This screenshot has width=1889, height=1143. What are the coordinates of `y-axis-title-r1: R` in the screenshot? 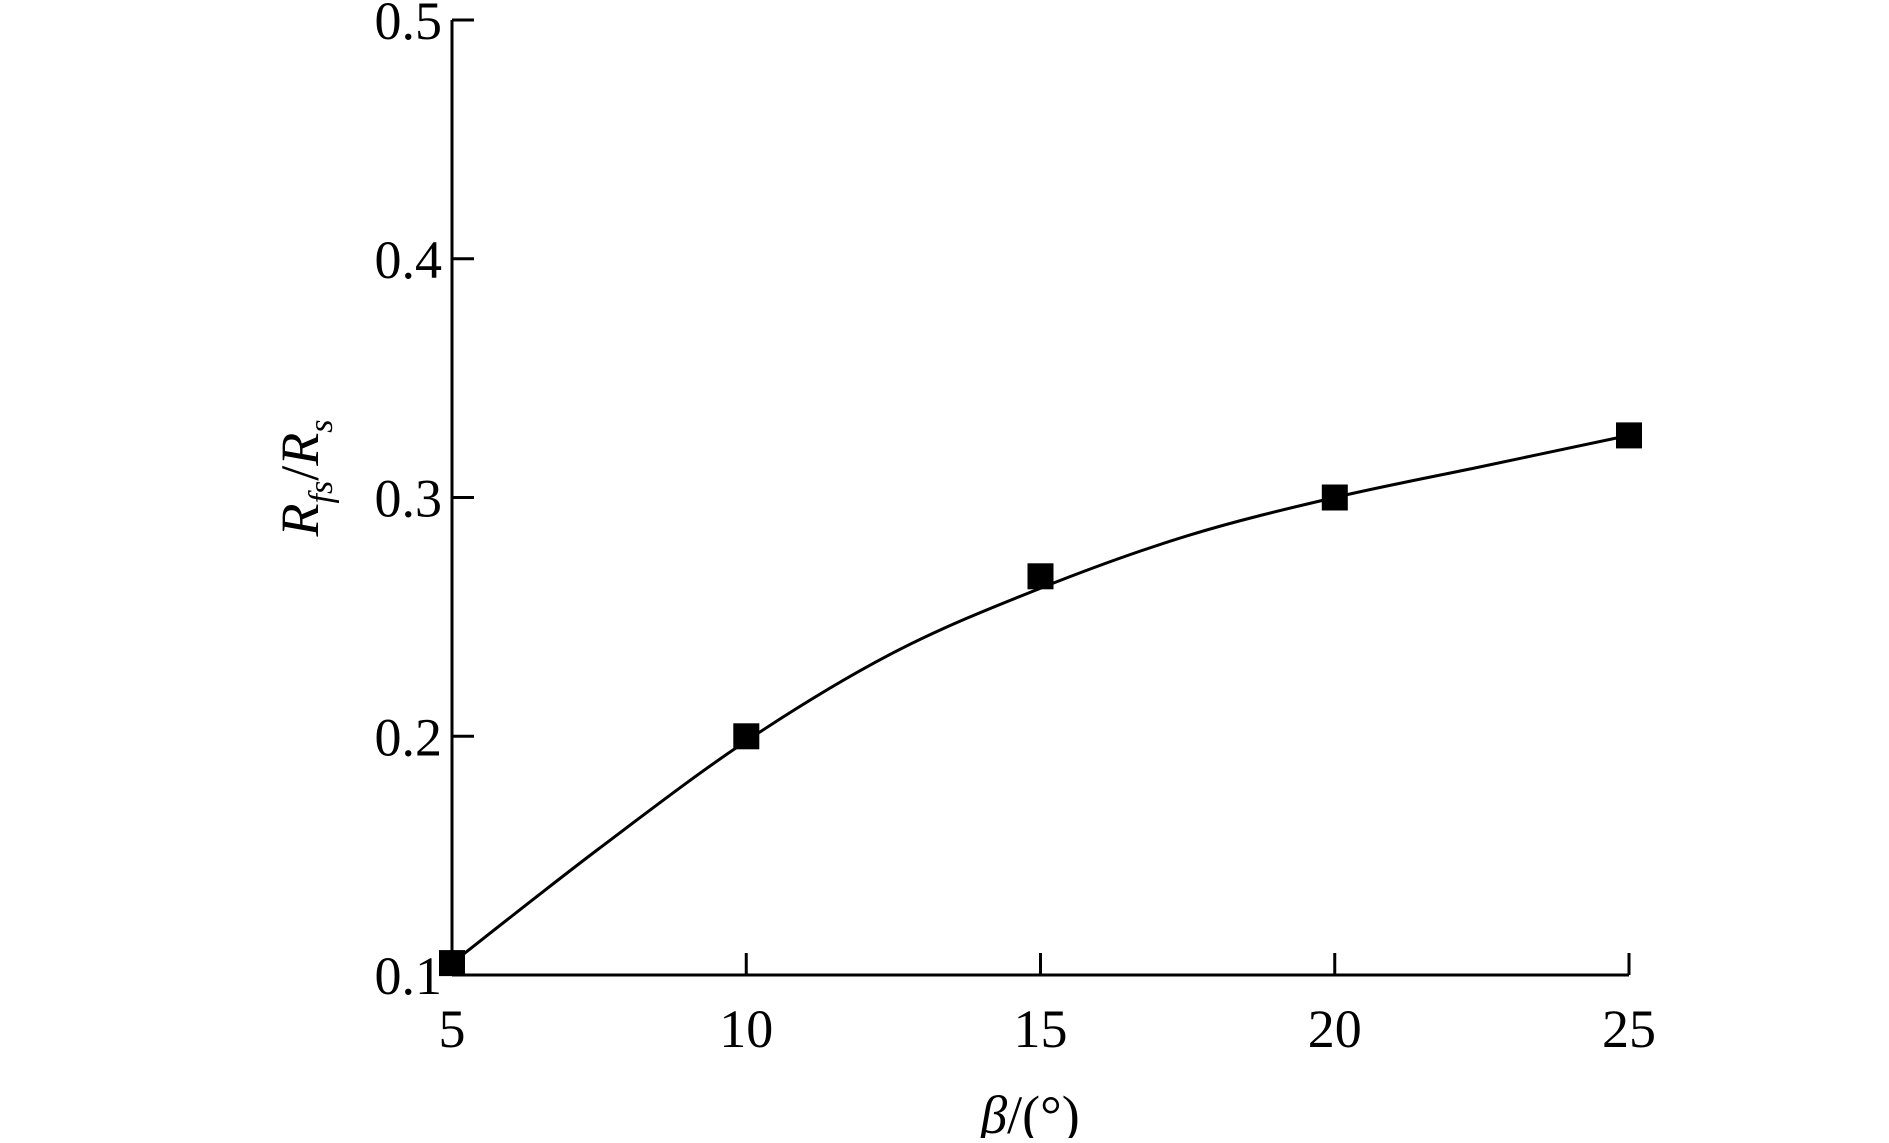 It's located at (300, 520).